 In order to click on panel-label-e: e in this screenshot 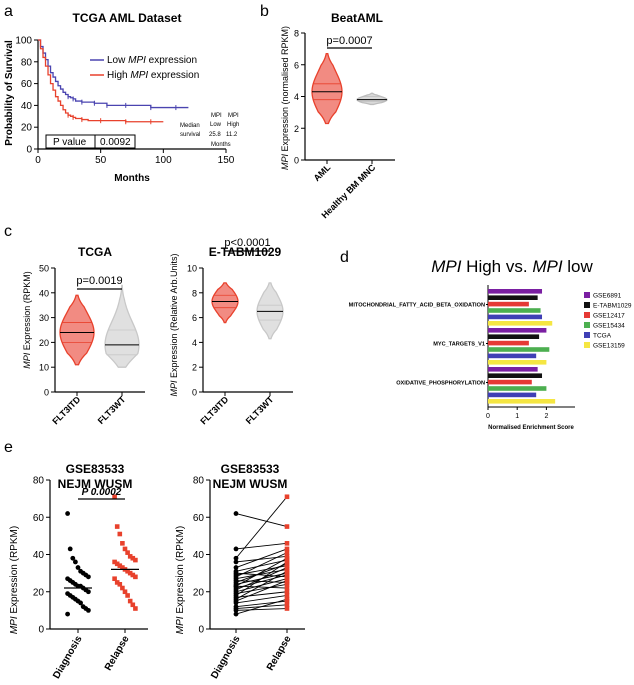, I will do `click(8, 447)`.